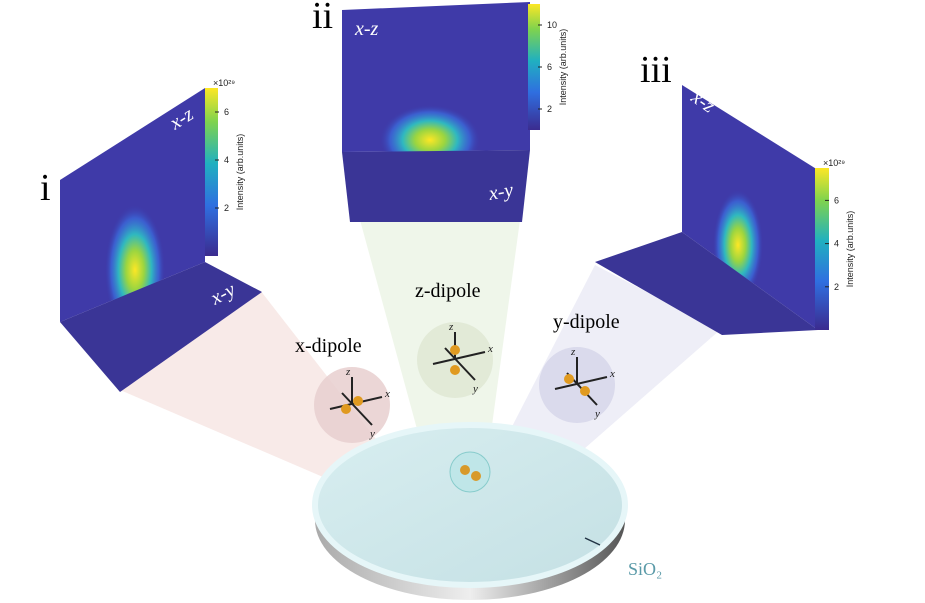 Image resolution: width=925 pixels, height=603 pixels. Describe the element at coordinates (586, 322) in the screenshot. I see `dipole-label: y-dipole` at that location.